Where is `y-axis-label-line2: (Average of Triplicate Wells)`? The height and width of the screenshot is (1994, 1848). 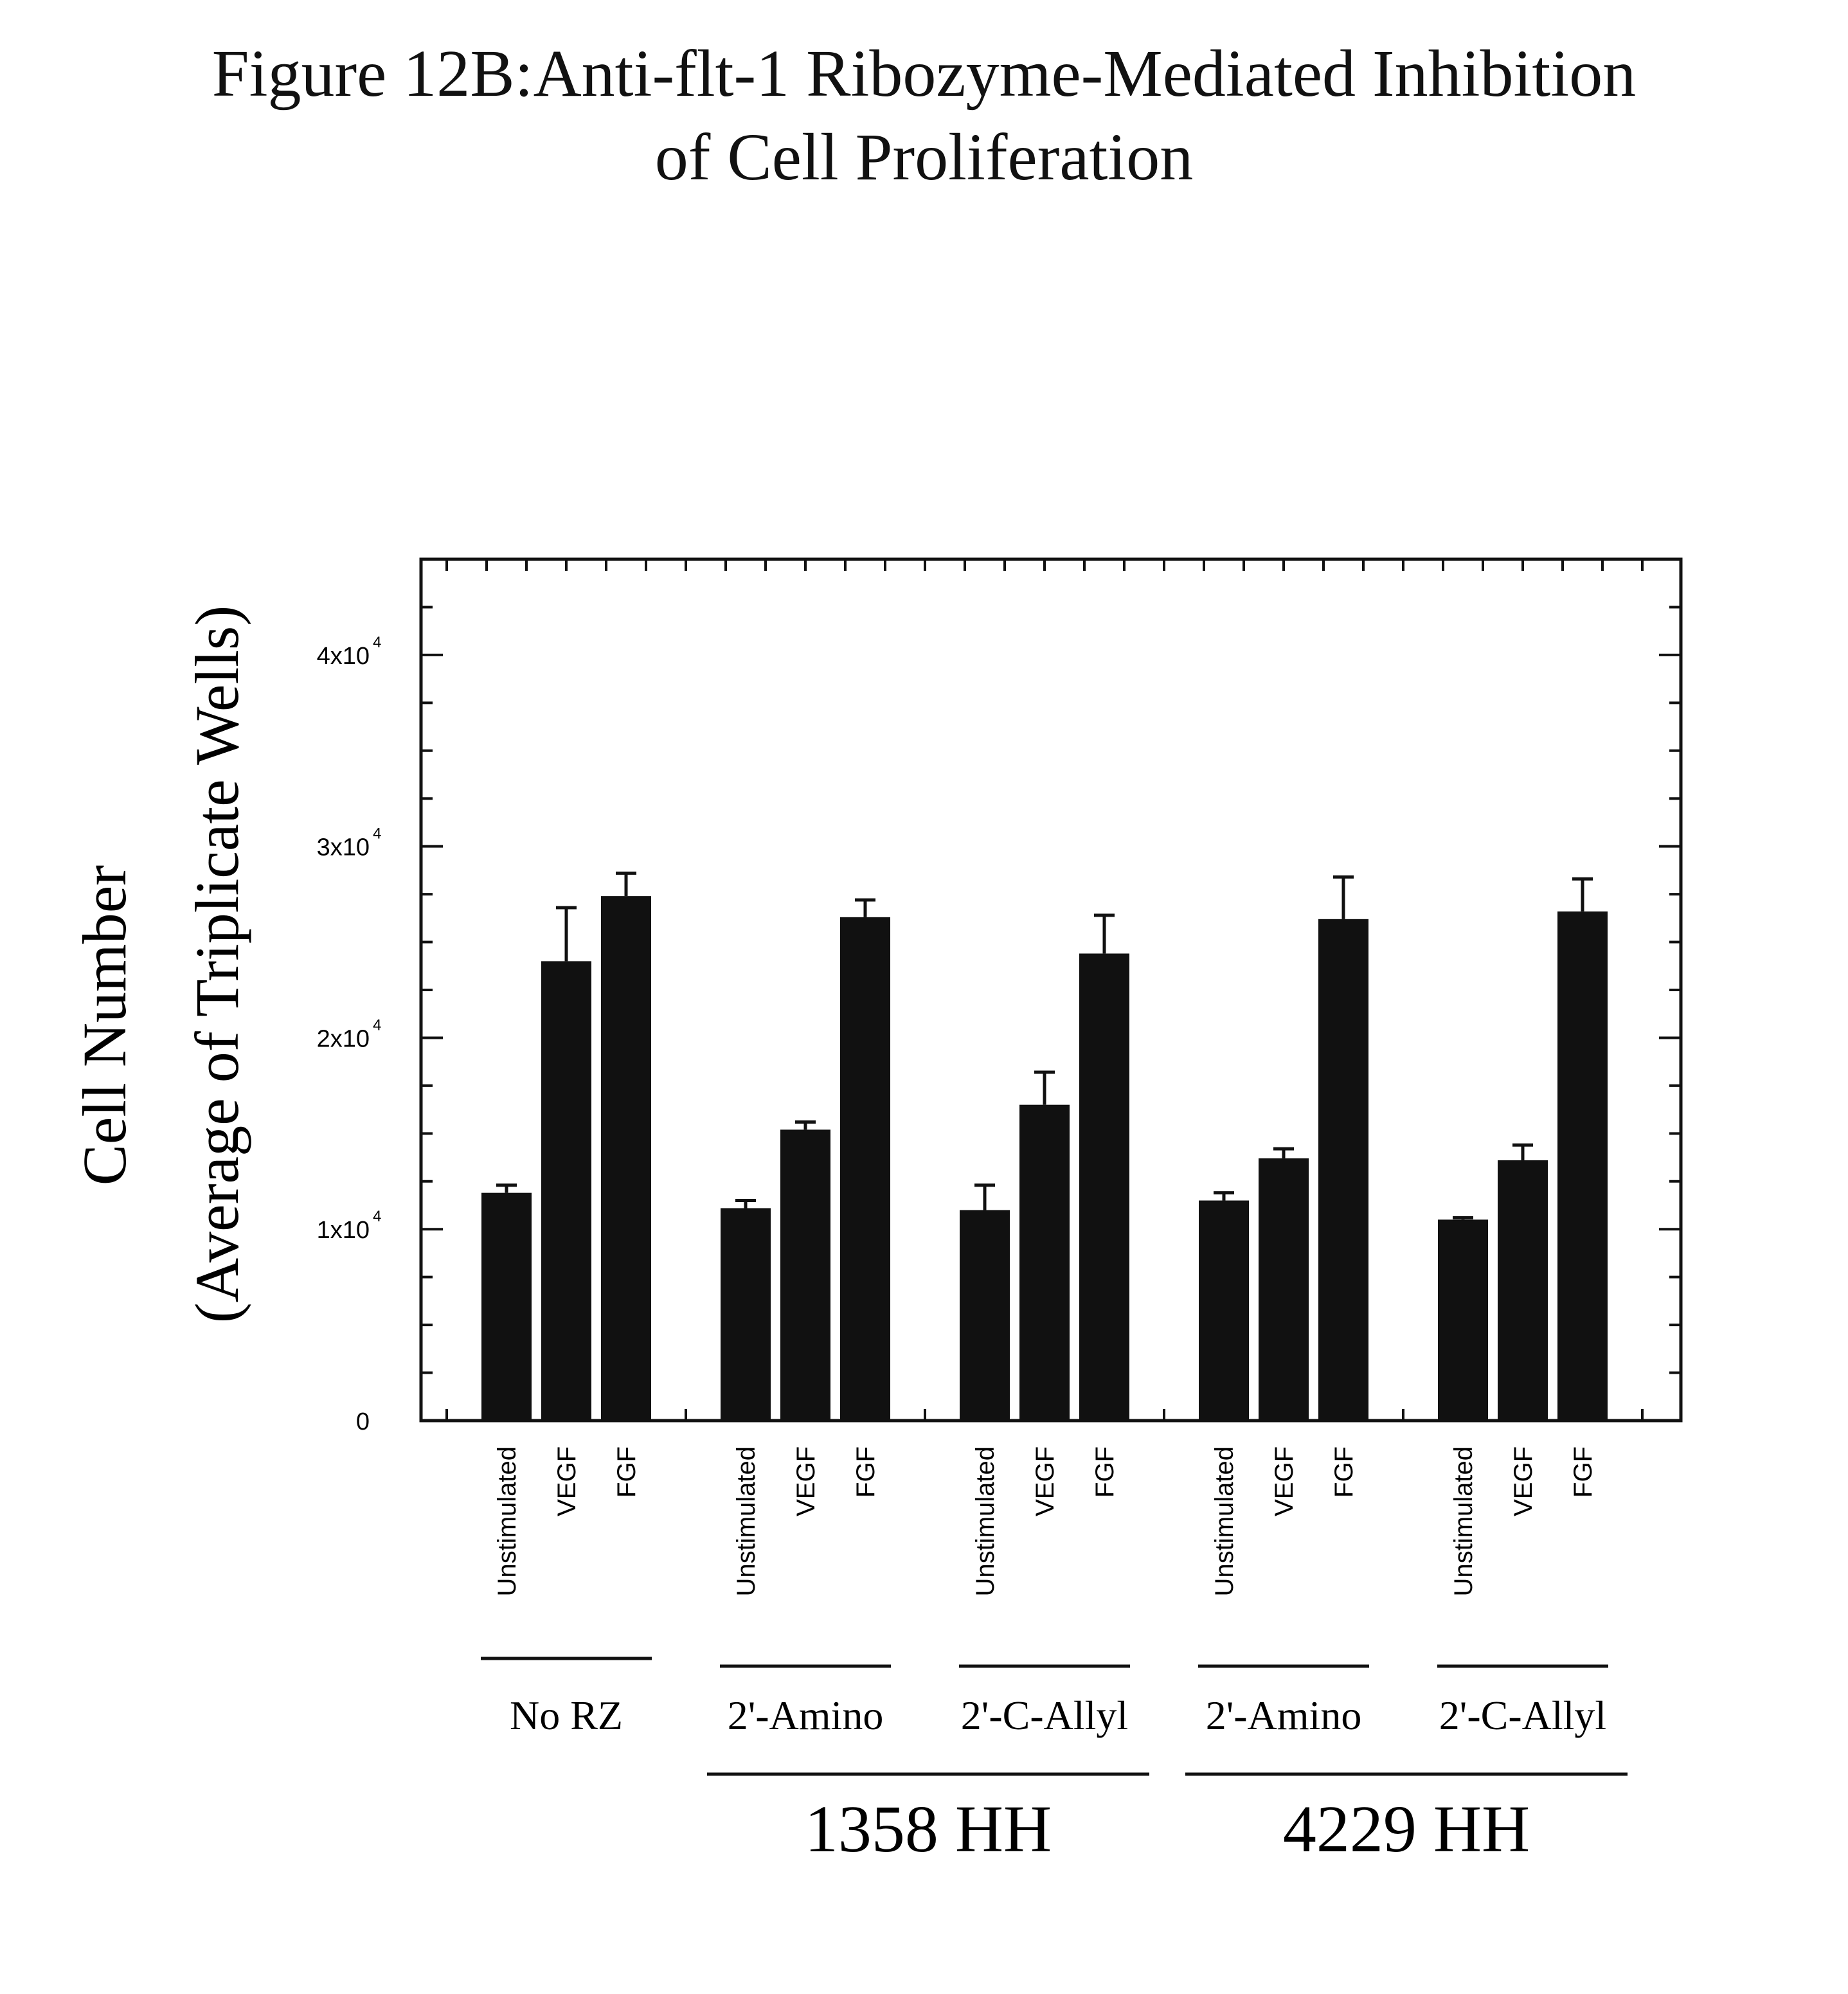 y-axis-label-line2: (Average of Triplicate Wells) is located at coordinates (217, 964).